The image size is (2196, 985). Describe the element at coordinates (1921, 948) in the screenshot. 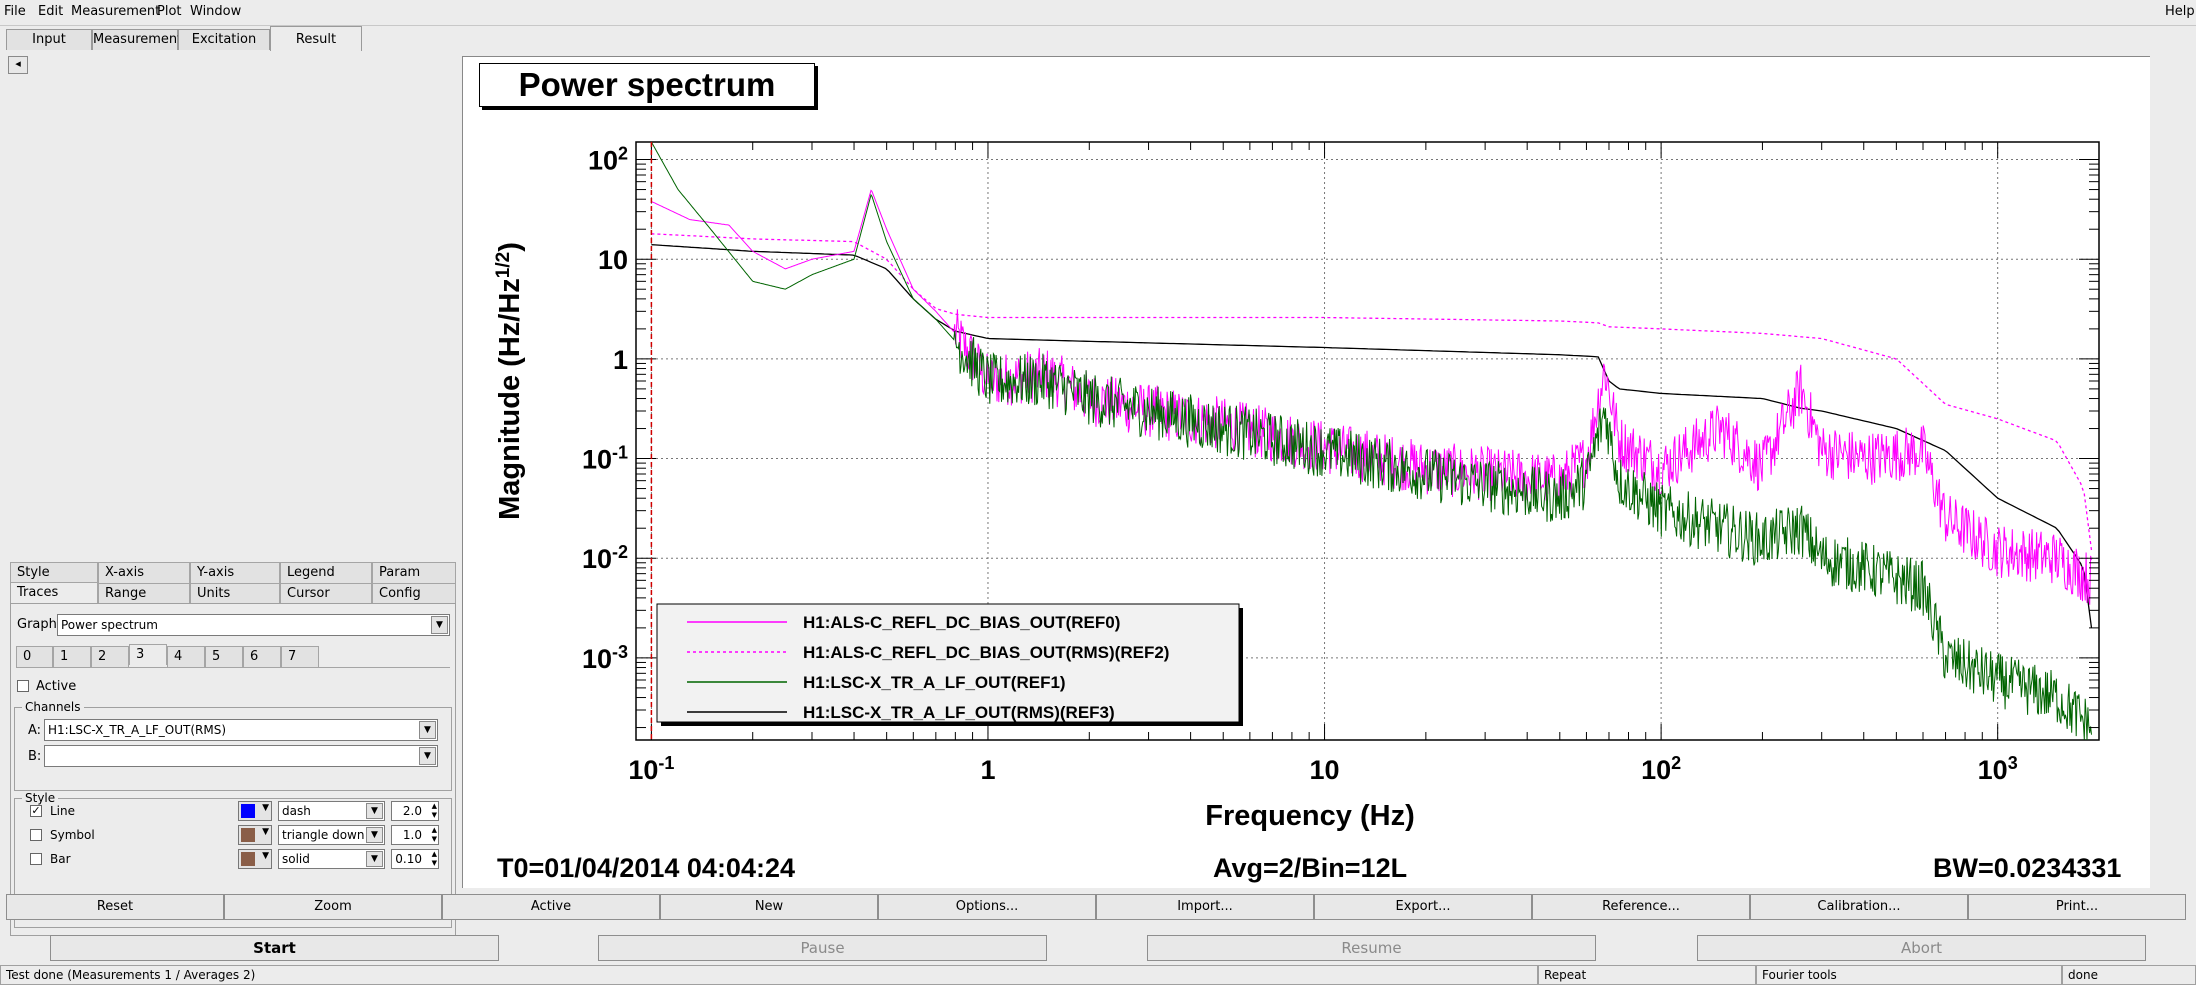

I see `abort-button: Abort` at that location.